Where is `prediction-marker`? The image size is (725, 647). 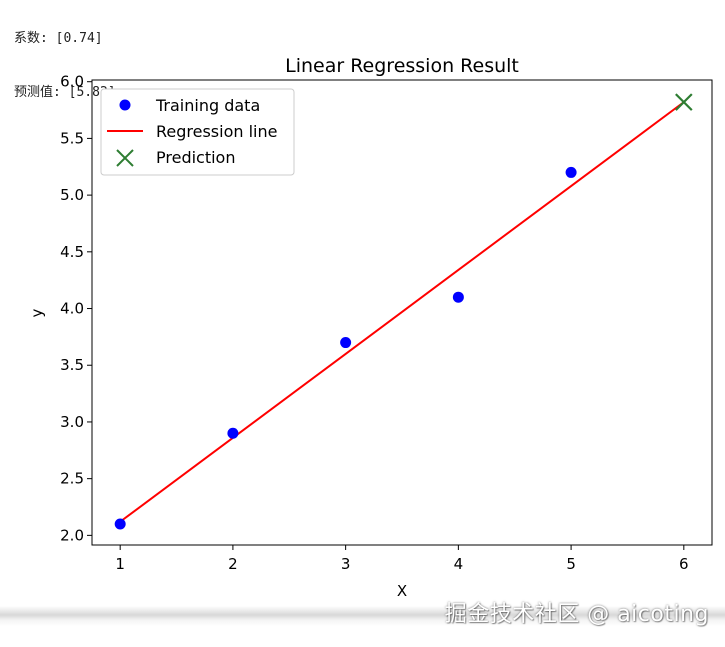
prediction-marker is located at coordinates (684, 102).